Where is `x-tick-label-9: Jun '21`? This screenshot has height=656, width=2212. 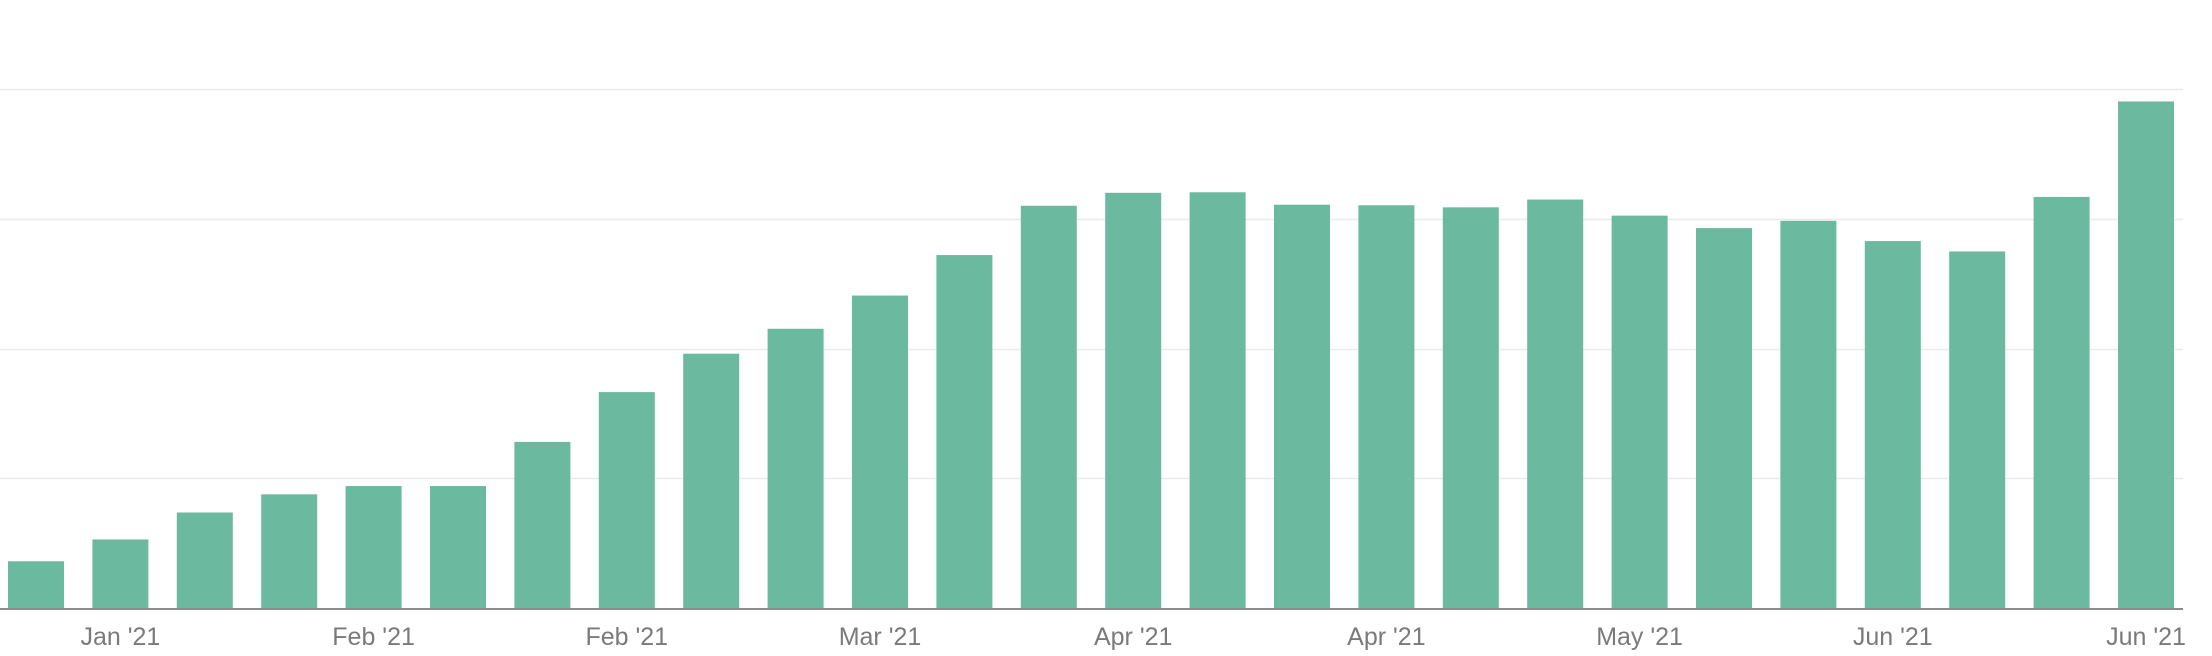
x-tick-label-9: Jun '21 is located at coordinates (2146, 637).